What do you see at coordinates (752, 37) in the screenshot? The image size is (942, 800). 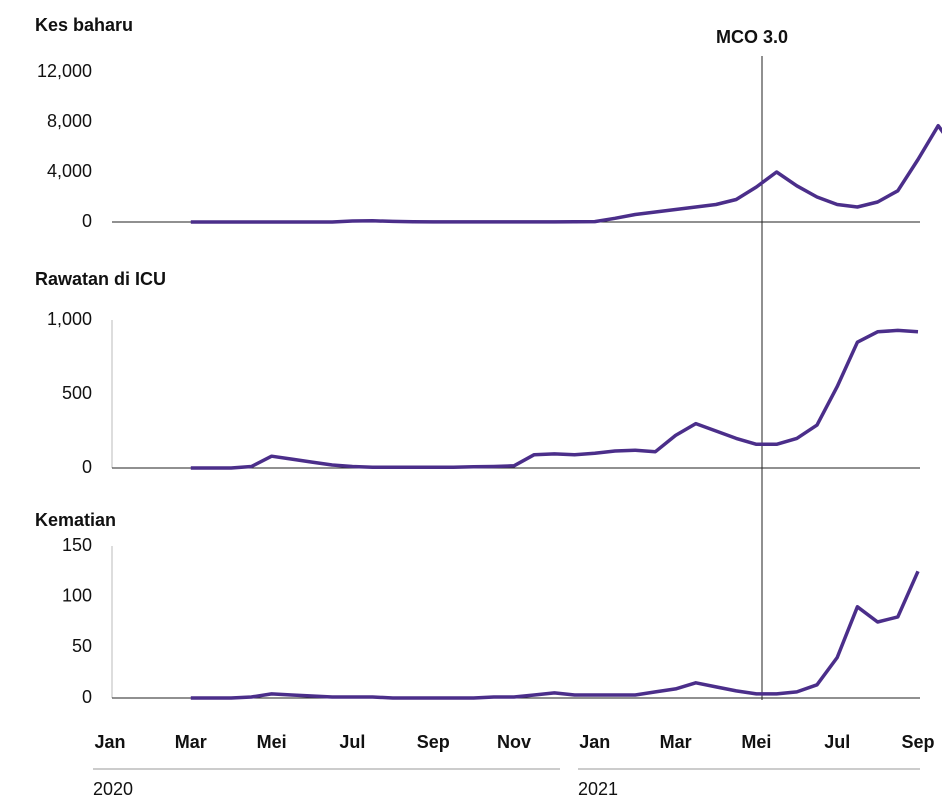 I see `annotation: MCO 3.0` at bounding box center [752, 37].